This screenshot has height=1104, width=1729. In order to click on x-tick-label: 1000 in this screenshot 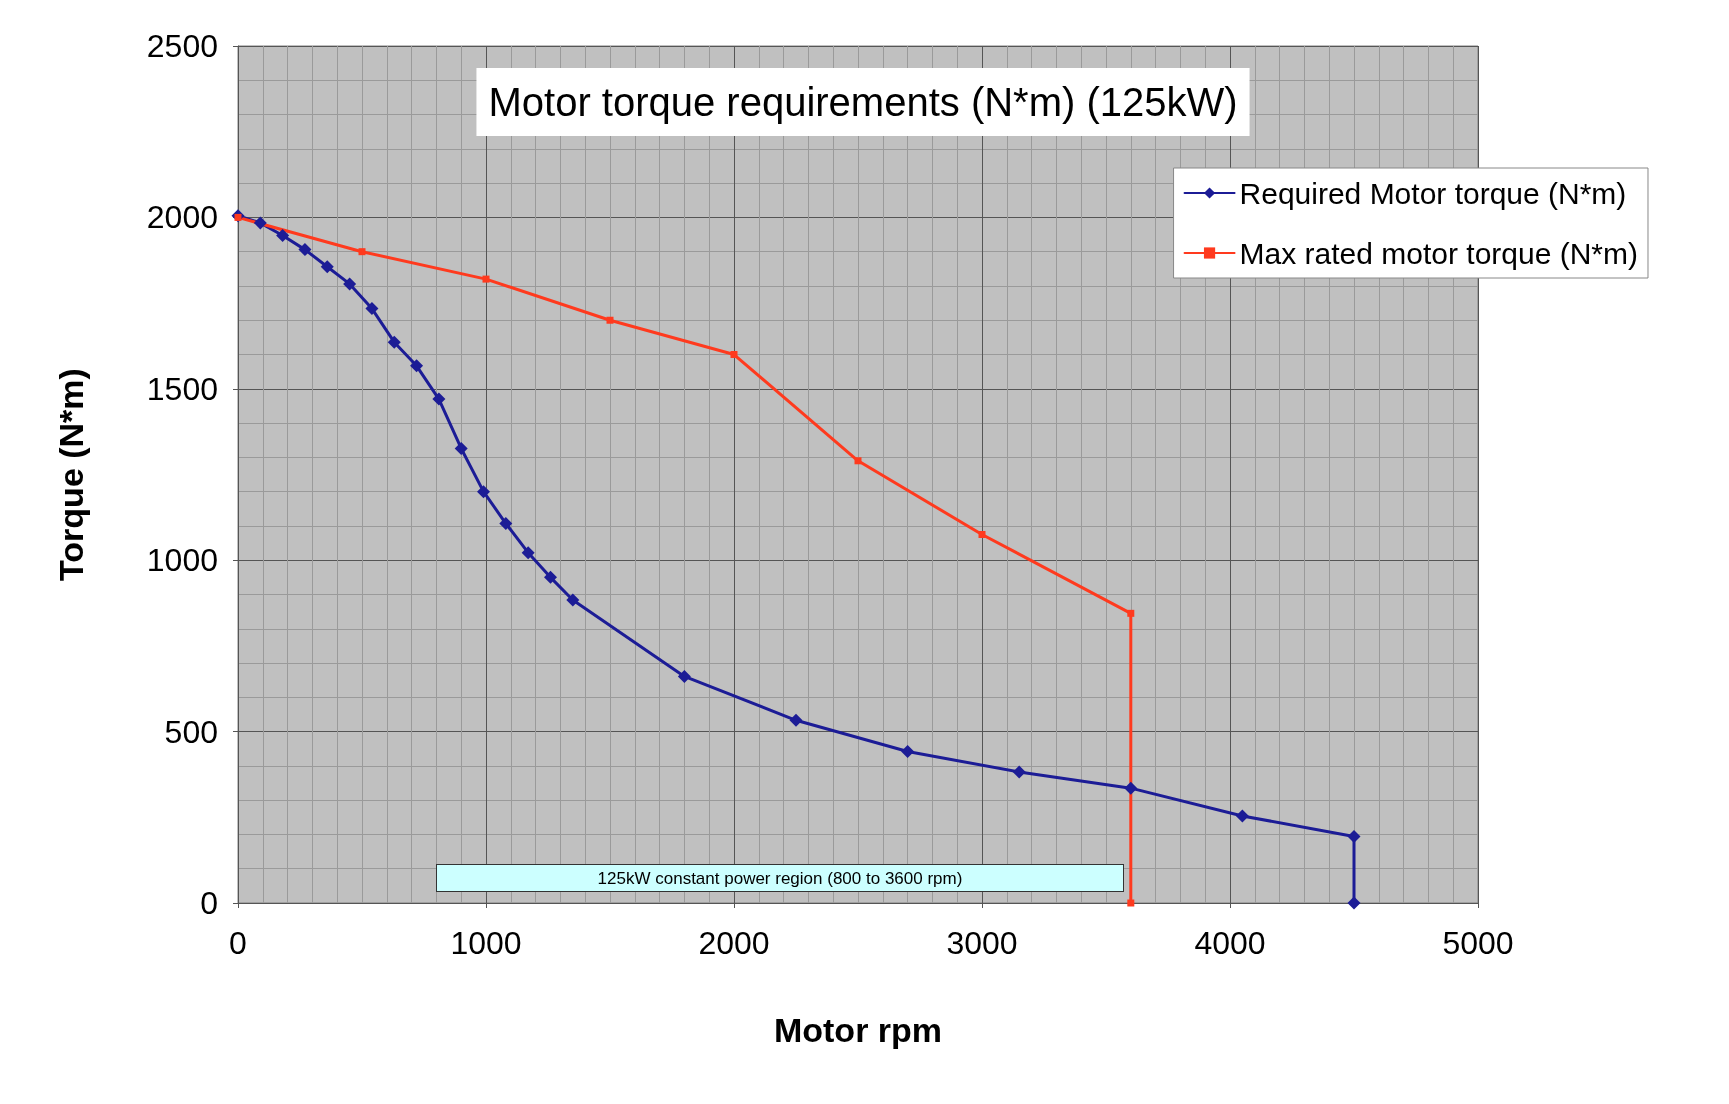, I will do `click(486, 943)`.